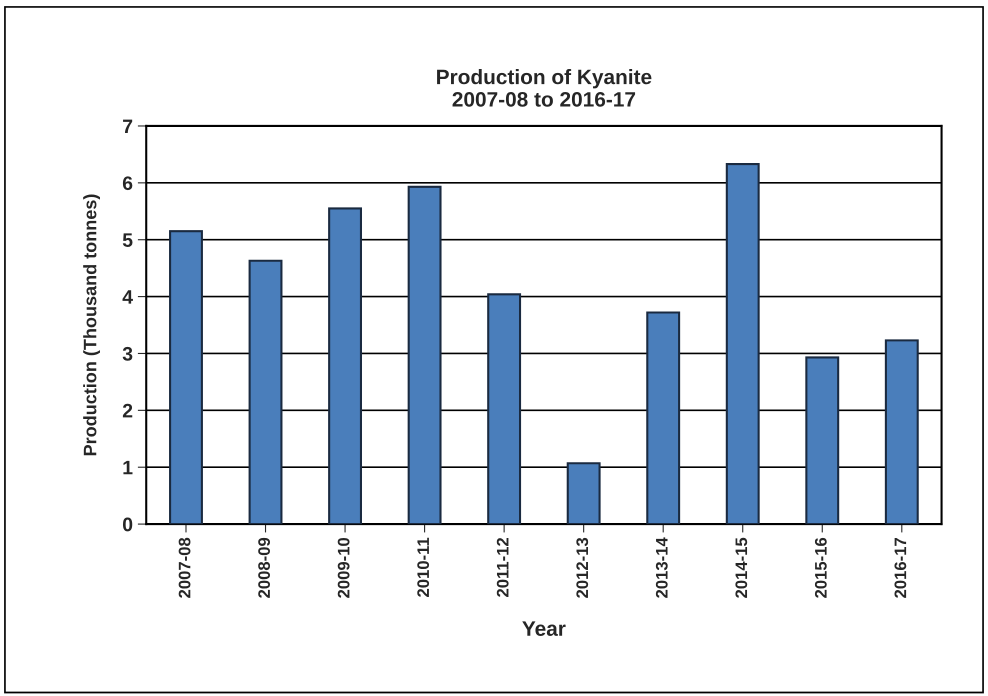  I want to click on x-tick-label: 2009-10, so click(344, 568).